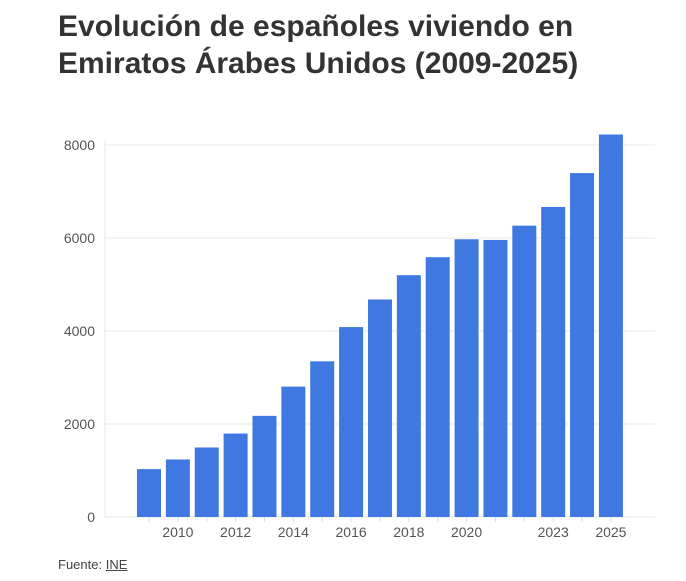 The height and width of the screenshot is (581, 686). What do you see at coordinates (235, 532) in the screenshot?
I see `x-tick-label: 2012` at bounding box center [235, 532].